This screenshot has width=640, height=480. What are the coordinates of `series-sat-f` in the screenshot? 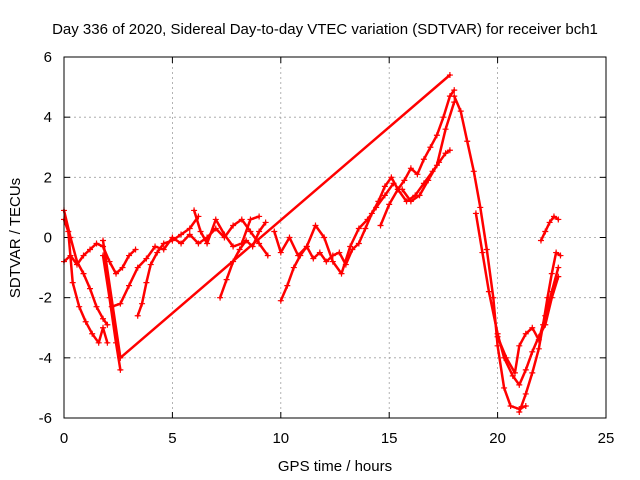 It's located at (168, 266).